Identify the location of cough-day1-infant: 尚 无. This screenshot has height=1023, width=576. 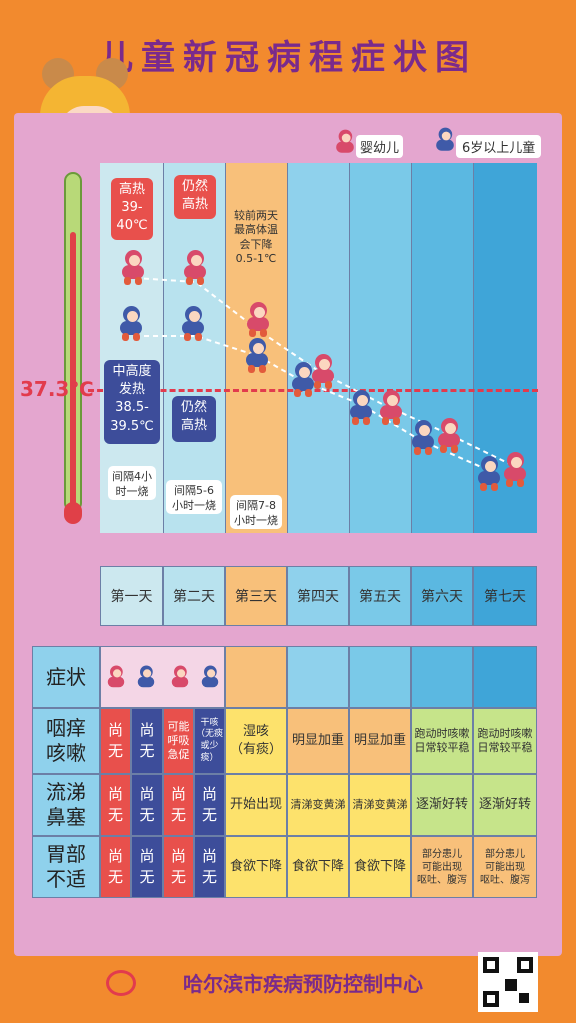
(115, 741).